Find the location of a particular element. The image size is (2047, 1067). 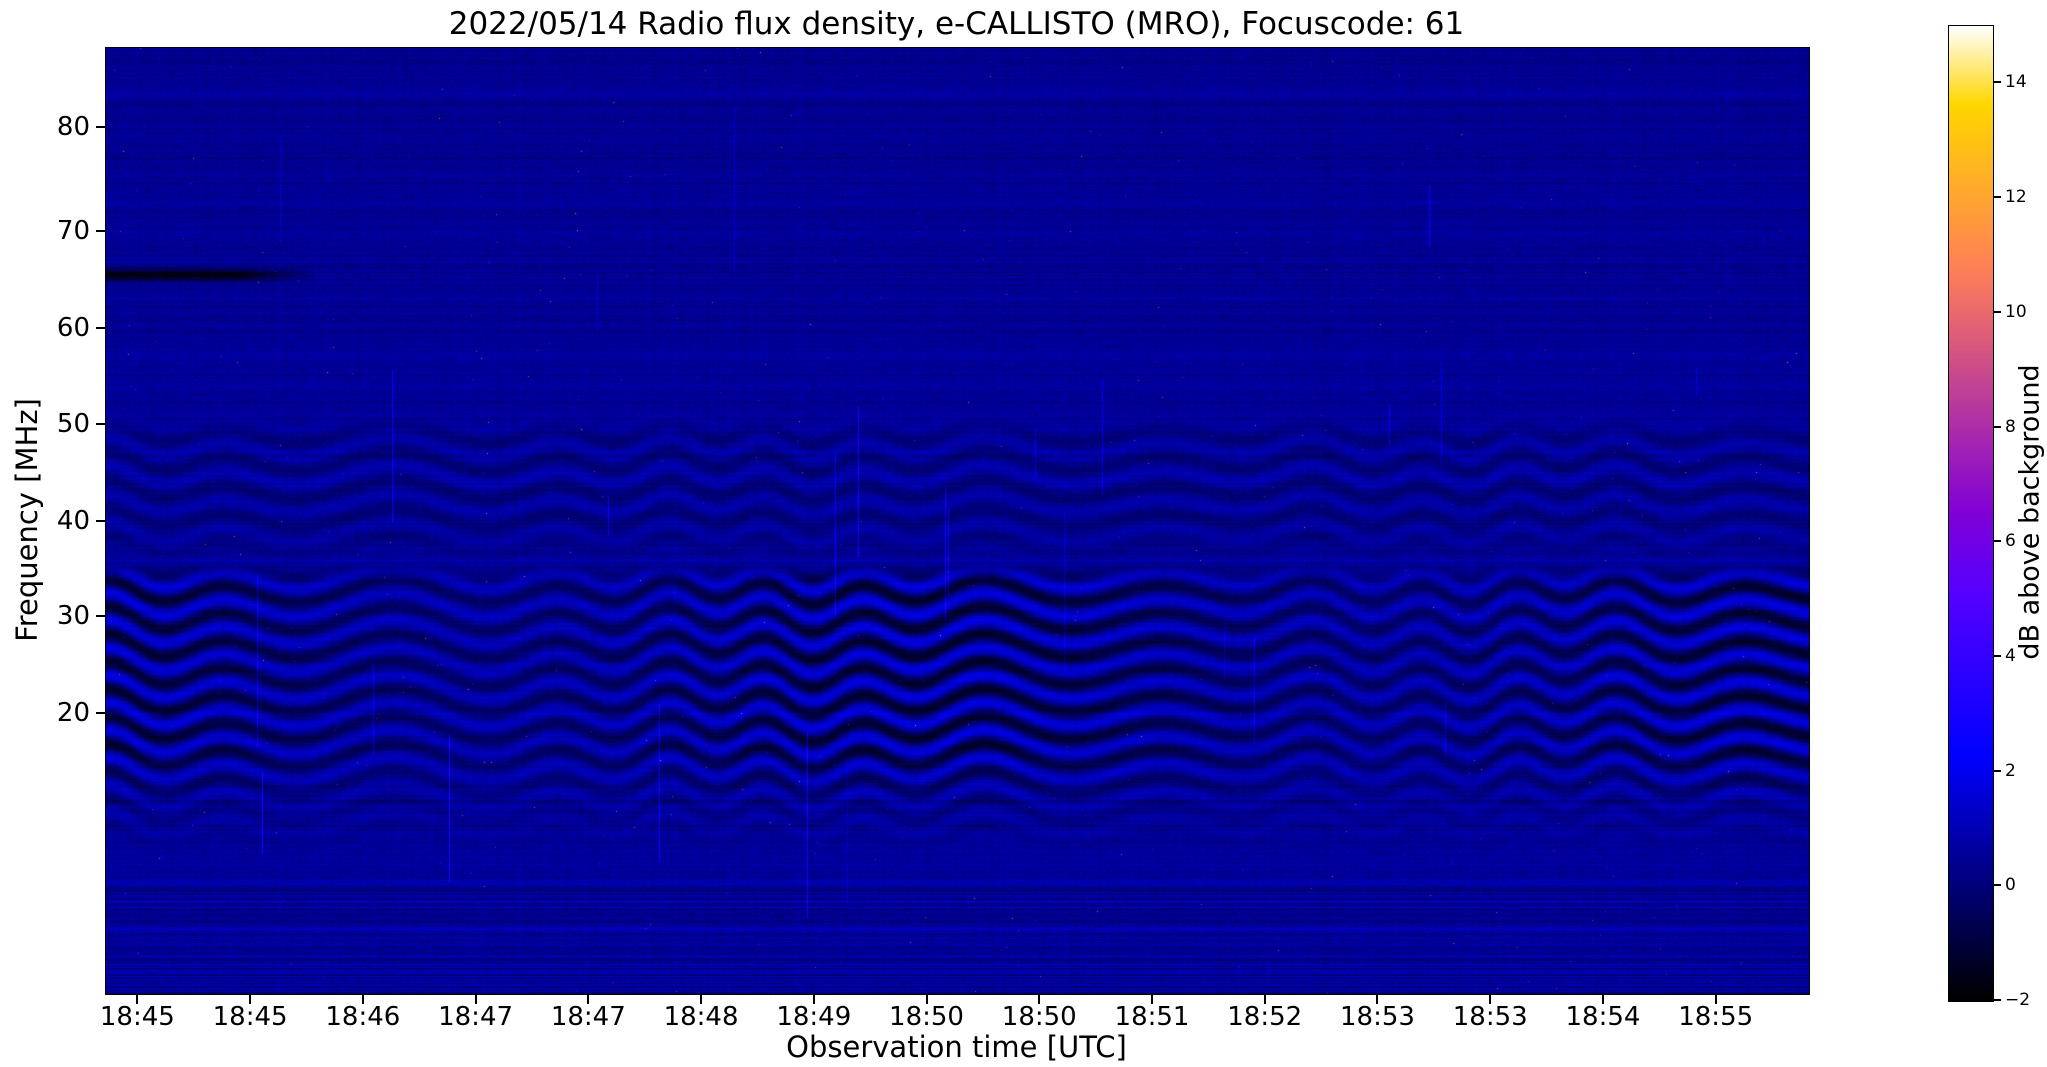

y-tick-label: 70 is located at coordinates (73, 231).